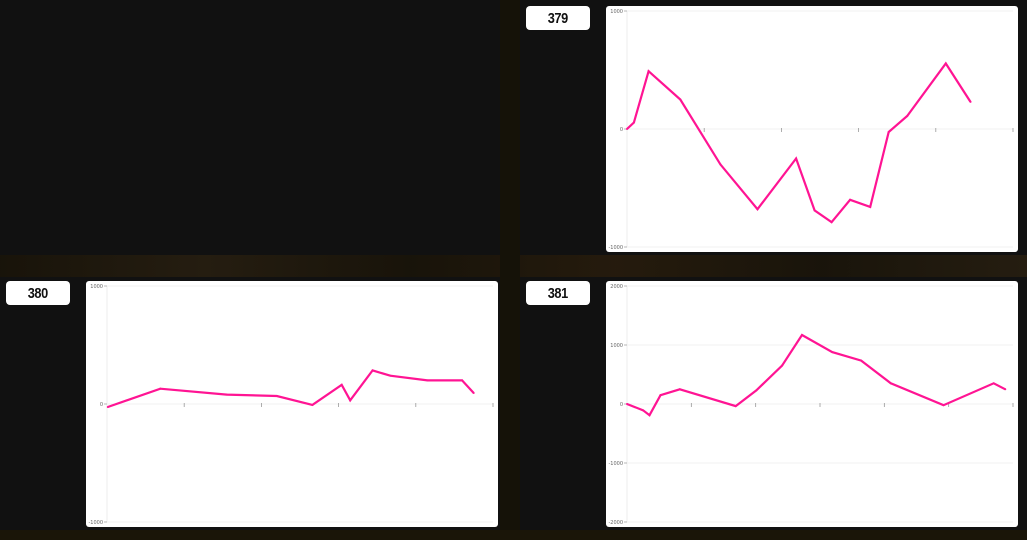  I want to click on chart-label-381: 381, so click(558, 293).